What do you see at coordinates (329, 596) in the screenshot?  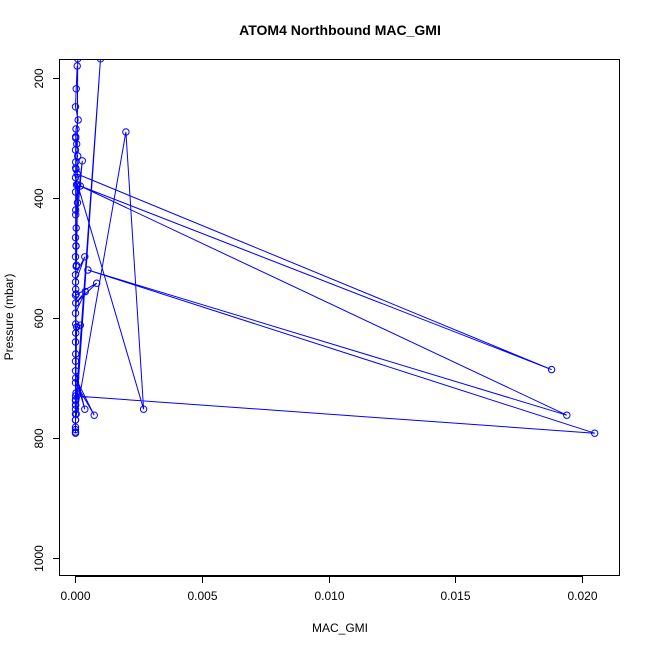 I see `x-tick-label: 0.010` at bounding box center [329, 596].